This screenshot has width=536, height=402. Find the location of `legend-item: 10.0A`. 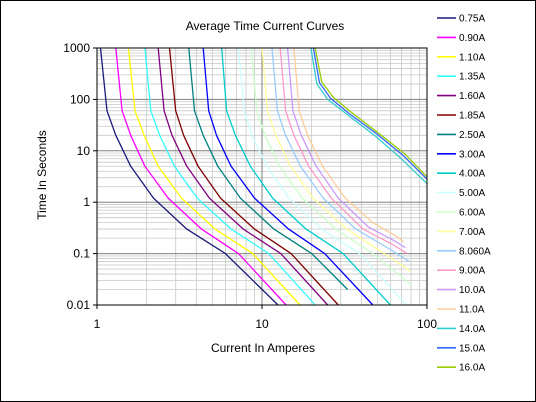

legend-item: 10.0A is located at coordinates (461, 290).